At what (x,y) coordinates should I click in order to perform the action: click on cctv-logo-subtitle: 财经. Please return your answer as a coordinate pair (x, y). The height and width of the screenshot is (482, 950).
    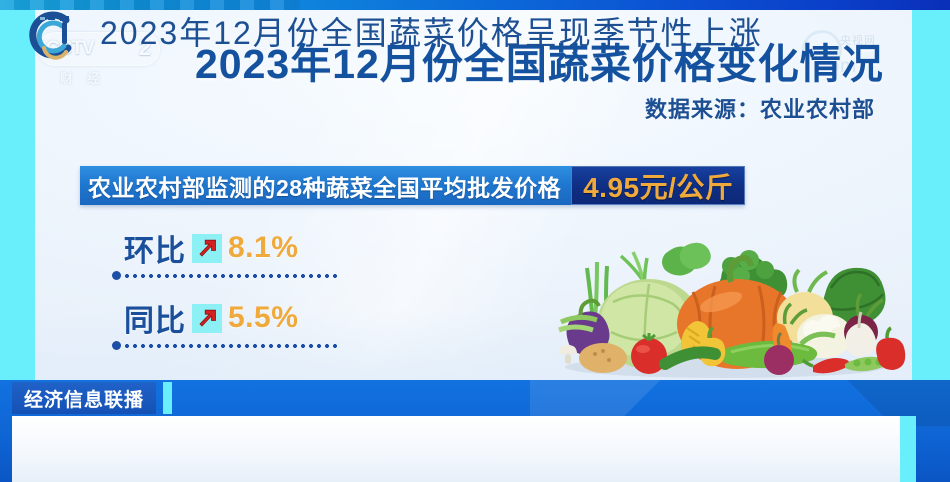
    Looking at the image, I should click on (87, 78).